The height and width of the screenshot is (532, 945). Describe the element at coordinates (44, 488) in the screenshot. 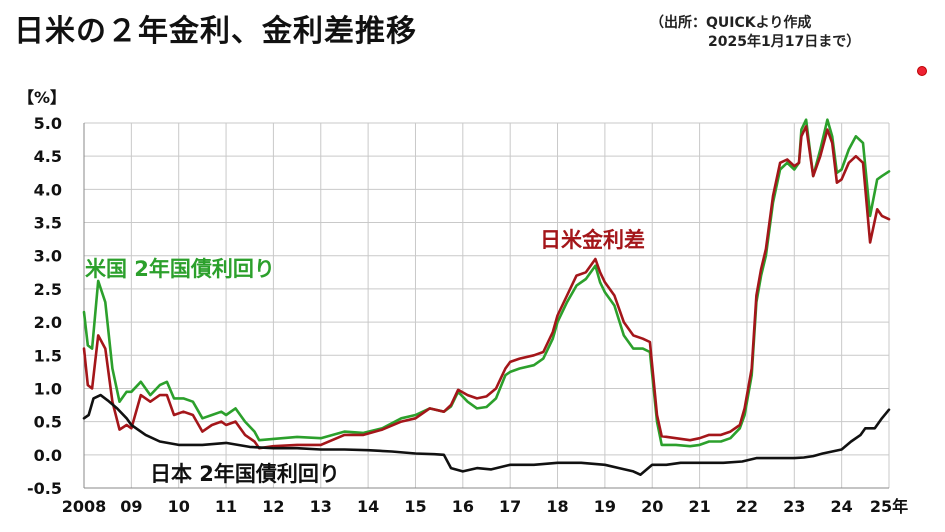

I see `y-tick-label: -0.5` at that location.